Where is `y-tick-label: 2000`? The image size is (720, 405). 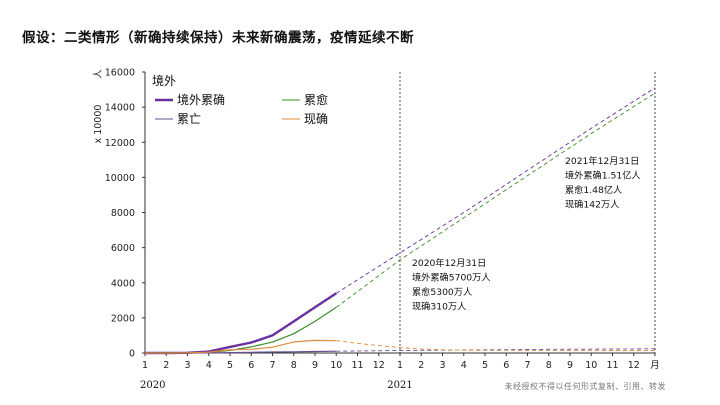
y-tick-label: 2000 is located at coordinates (123, 318).